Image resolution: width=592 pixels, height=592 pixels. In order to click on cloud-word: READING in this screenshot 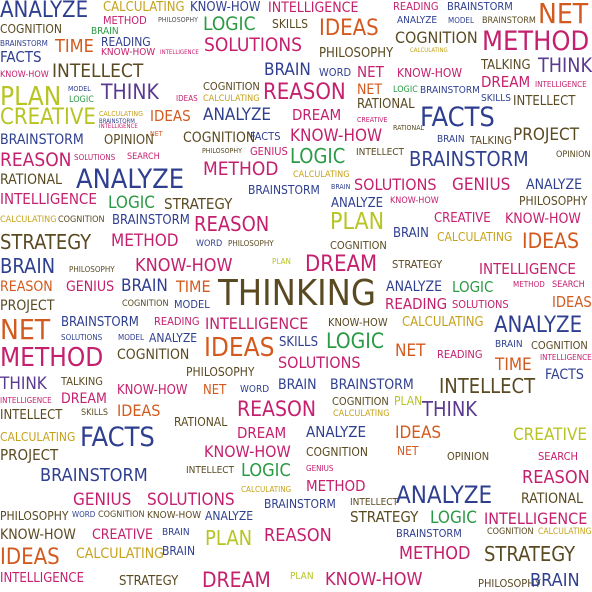, I will do `click(416, 6)`.